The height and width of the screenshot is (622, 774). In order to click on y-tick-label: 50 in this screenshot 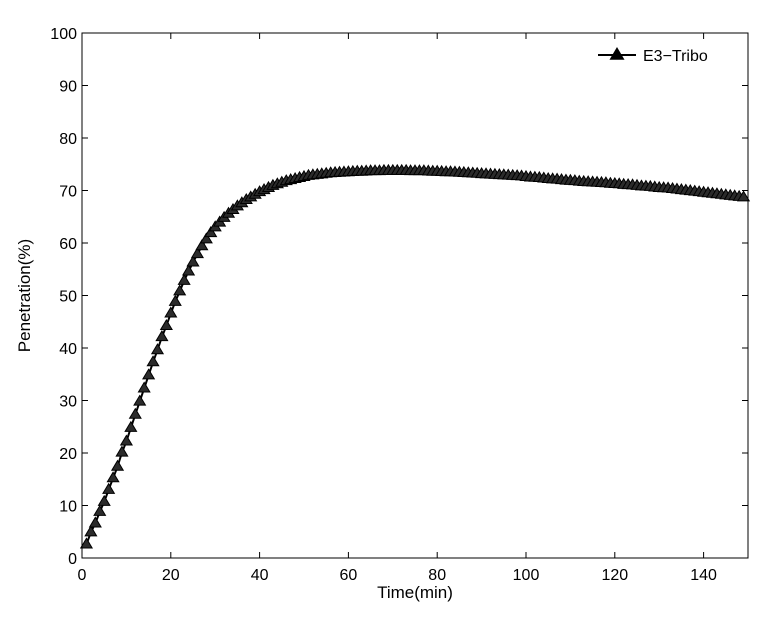, I will do `click(68, 297)`.